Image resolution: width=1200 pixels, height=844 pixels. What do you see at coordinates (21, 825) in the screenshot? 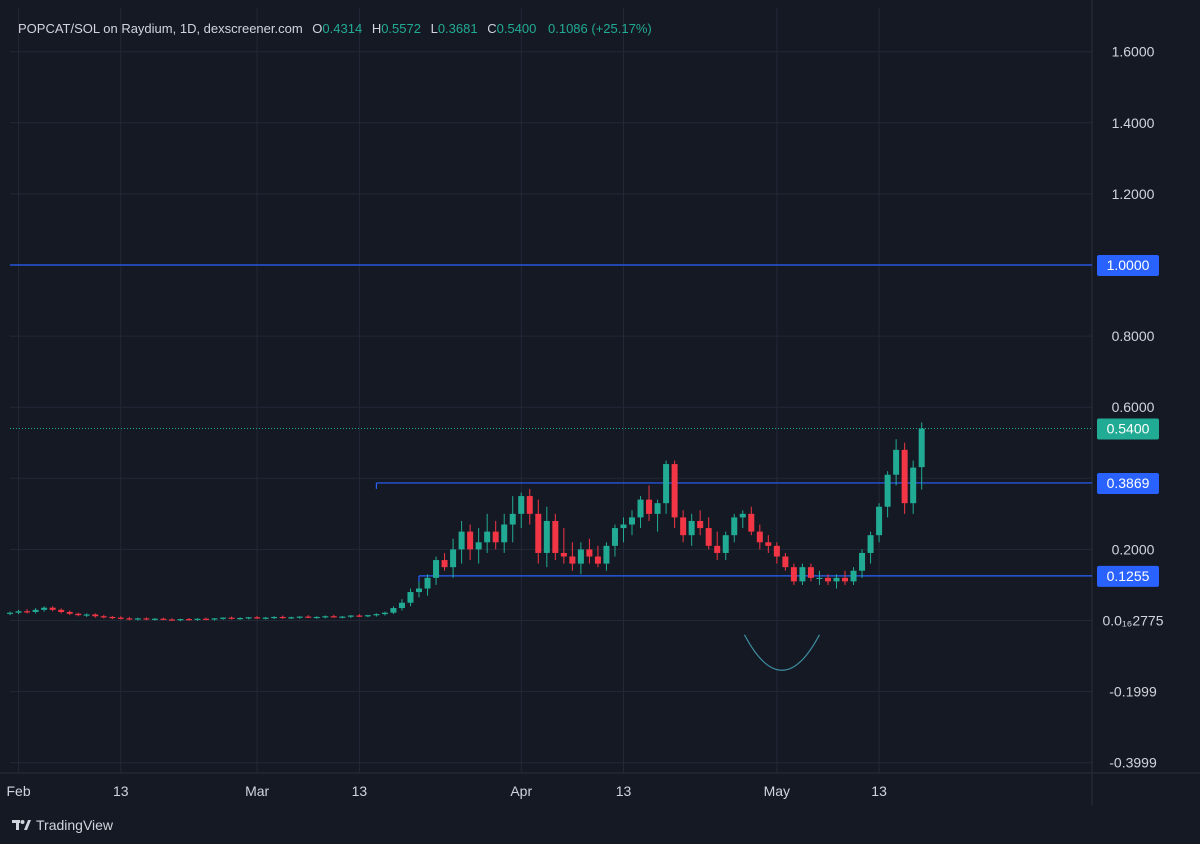
I see `tradingview-logo-icon` at bounding box center [21, 825].